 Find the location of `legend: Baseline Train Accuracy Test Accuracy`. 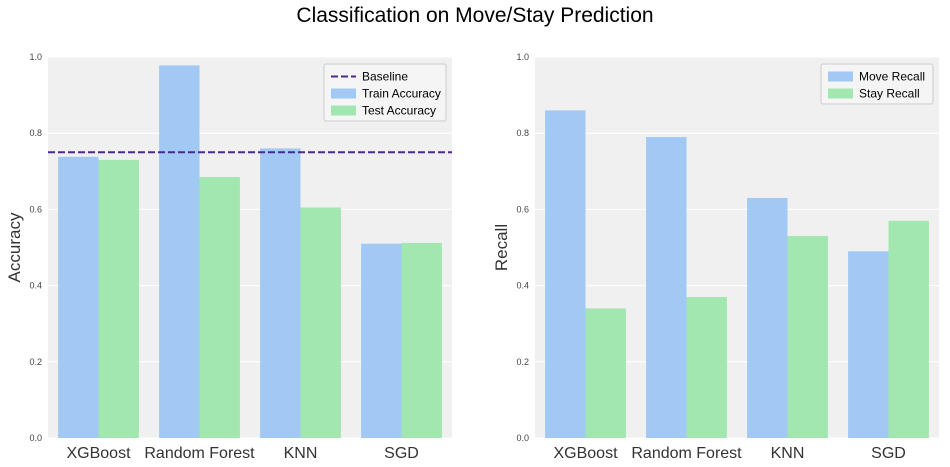

legend: Baseline Train Accuracy Test Accuracy is located at coordinates (385, 92).